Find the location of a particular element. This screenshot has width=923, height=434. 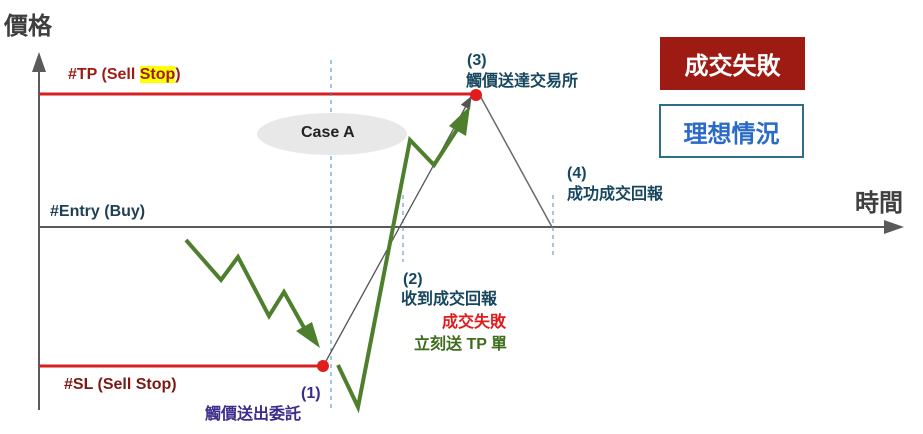

step-2-failure: 成交失敗 is located at coordinates (474, 322).